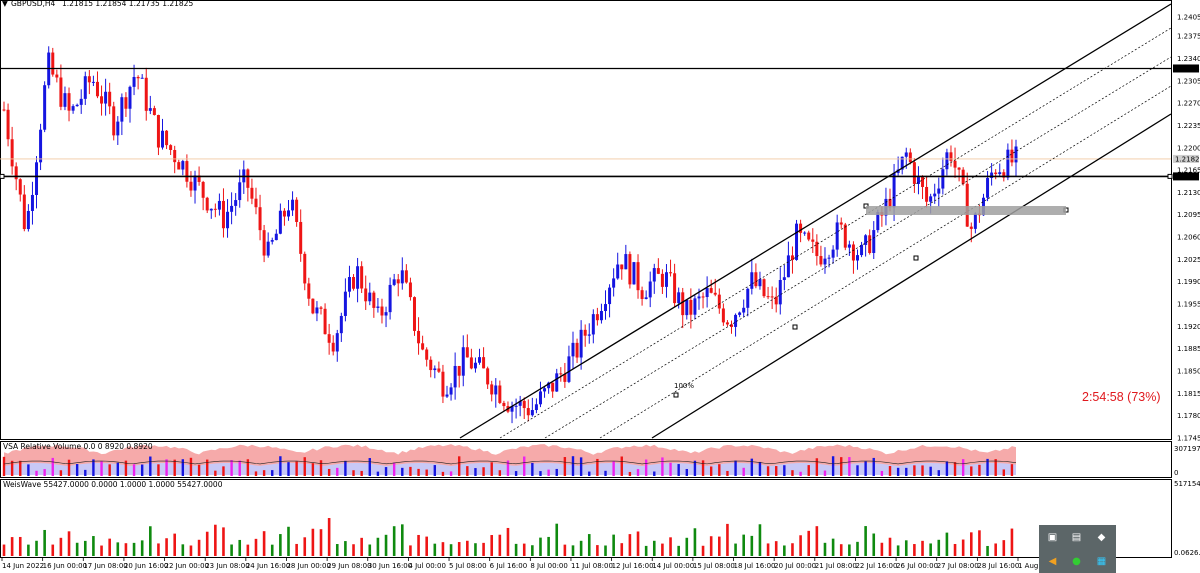 The image size is (1200, 573). What do you see at coordinates (1101, 561) in the screenshot?
I see `battery-icon: ▦` at bounding box center [1101, 561].